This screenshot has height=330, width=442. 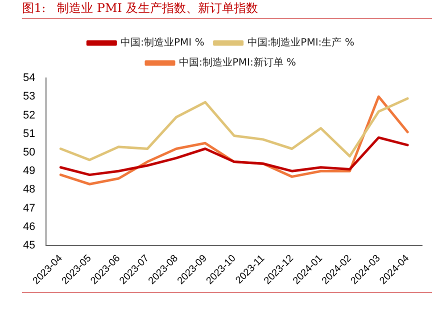 What do you see at coordinates (29, 246) in the screenshot?
I see `y-tick-label: 45` at bounding box center [29, 246].